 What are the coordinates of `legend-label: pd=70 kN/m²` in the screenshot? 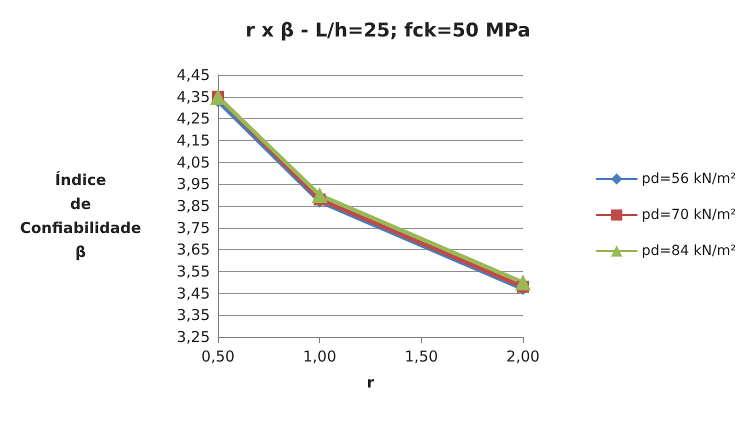 It's located at (689, 215).